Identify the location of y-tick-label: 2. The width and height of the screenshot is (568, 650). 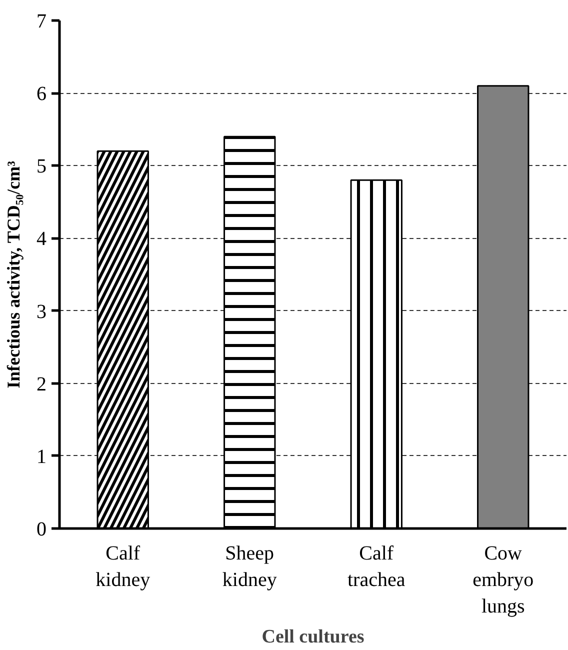
(41, 384).